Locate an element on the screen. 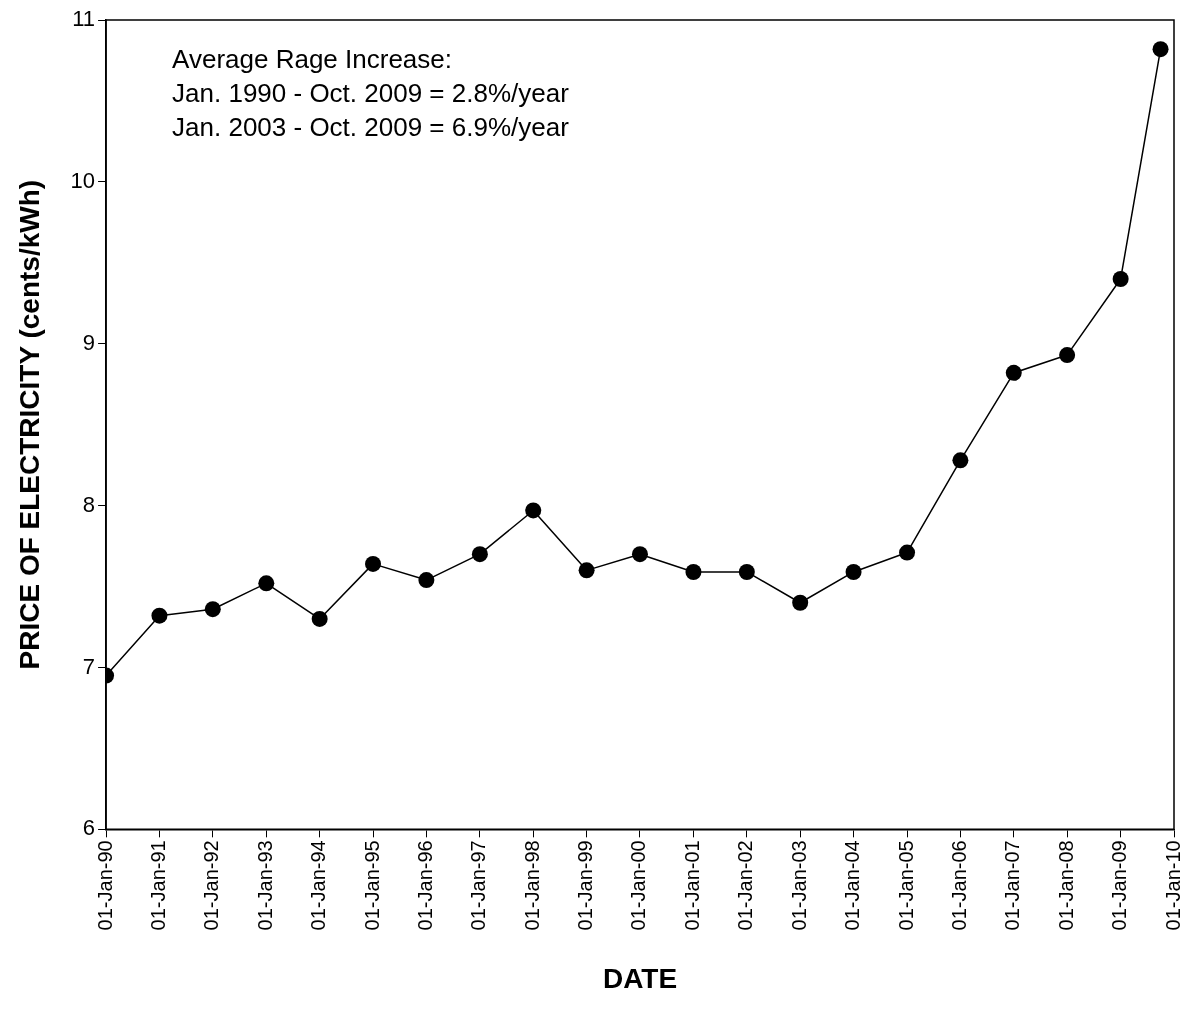  x-tick-label: 01-Jan-10 is located at coordinates (1172, 885).